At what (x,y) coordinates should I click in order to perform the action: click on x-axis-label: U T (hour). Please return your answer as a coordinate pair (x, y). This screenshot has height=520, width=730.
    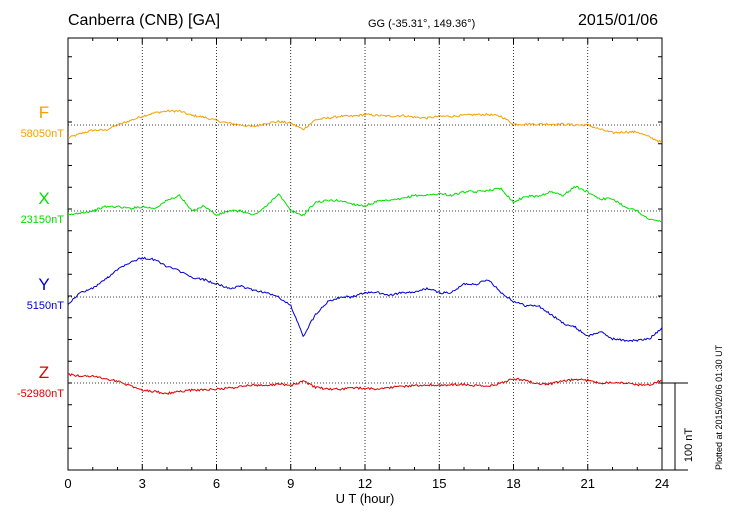
    Looking at the image, I should click on (365, 498).